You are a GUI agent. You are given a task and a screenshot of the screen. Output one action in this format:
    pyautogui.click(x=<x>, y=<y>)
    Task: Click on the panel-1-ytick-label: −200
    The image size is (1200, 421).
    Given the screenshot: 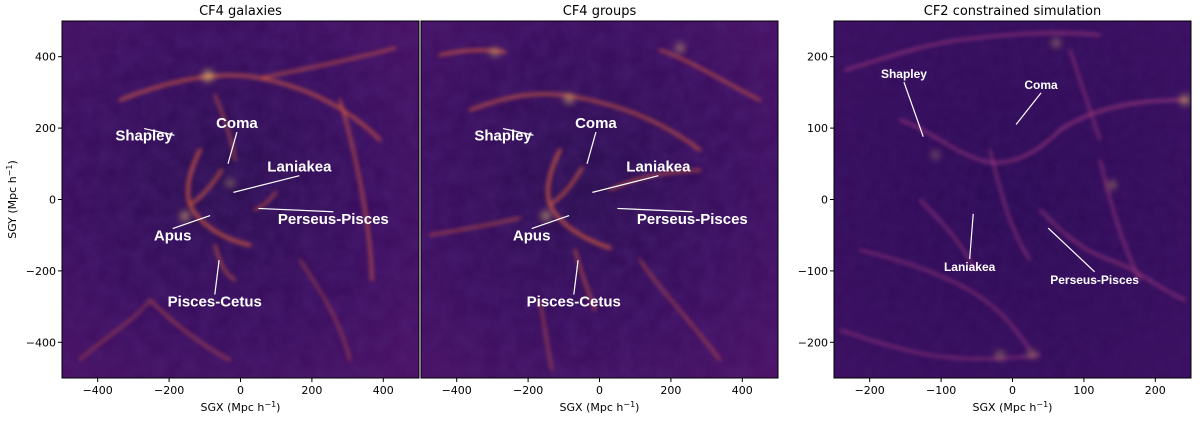 What is the action you would take?
    pyautogui.click(x=41, y=271)
    